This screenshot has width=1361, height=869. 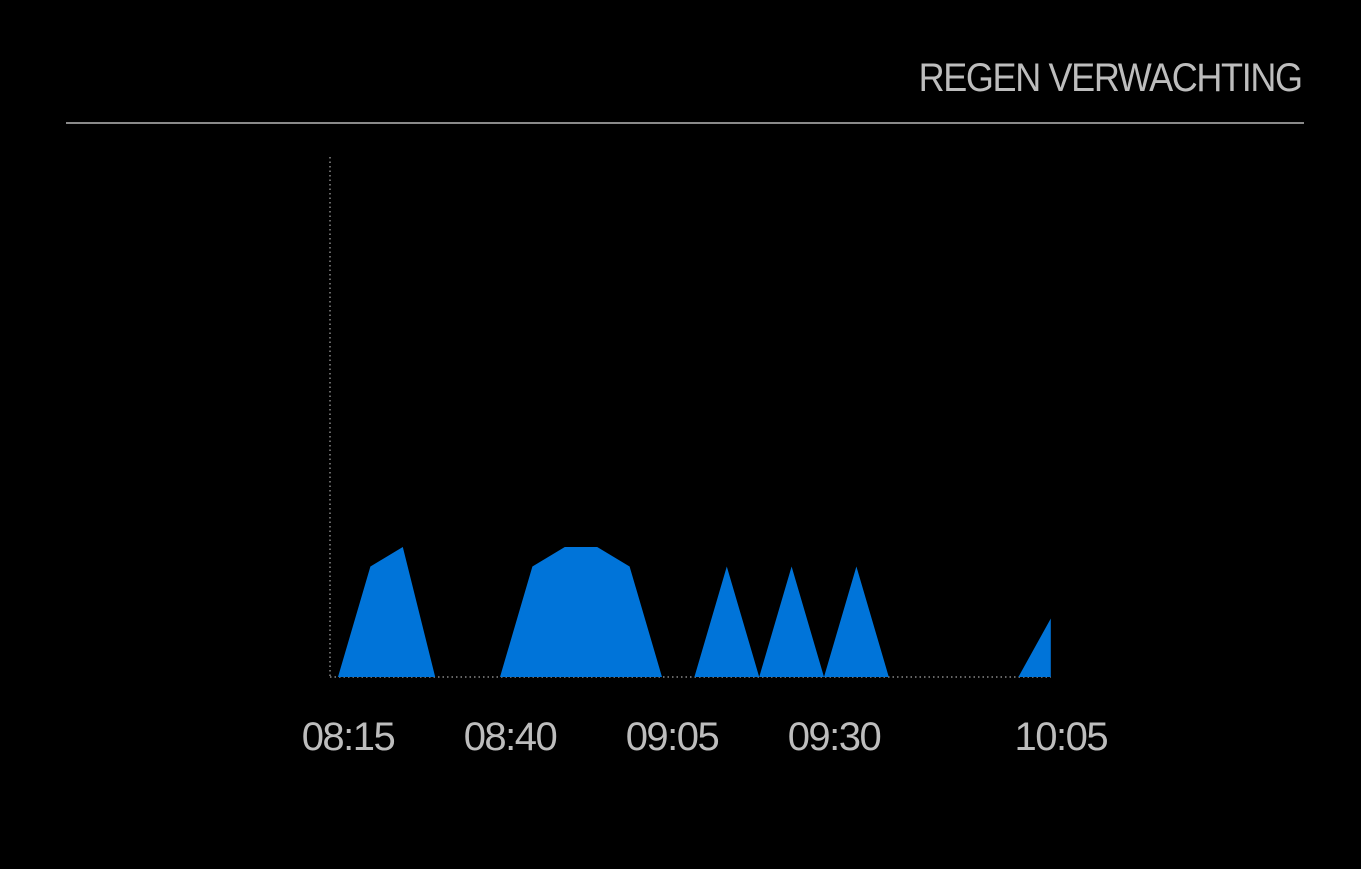 What do you see at coordinates (672, 737) in the screenshot?
I see `x-tick-label: 09:05` at bounding box center [672, 737].